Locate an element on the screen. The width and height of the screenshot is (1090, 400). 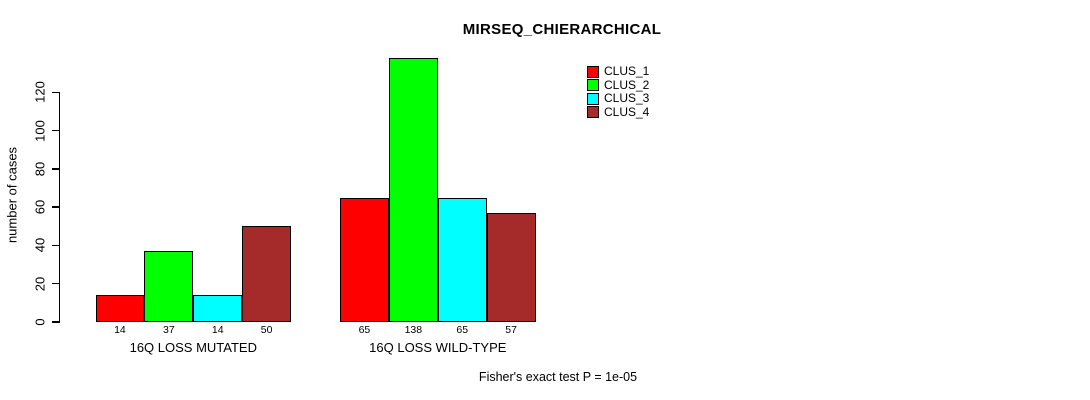
legend-row-clus_3: CLUS_3 is located at coordinates (618, 98).